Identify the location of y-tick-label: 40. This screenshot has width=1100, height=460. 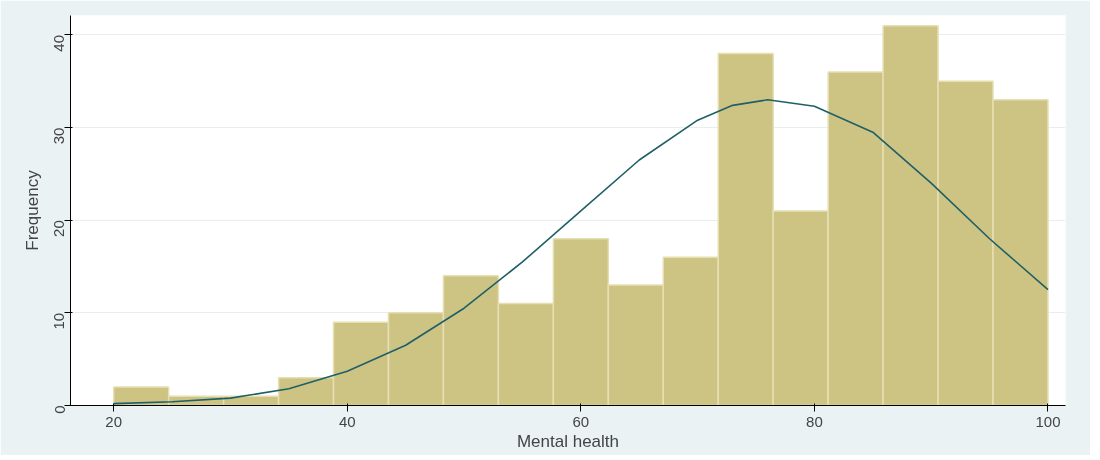
(59, 43).